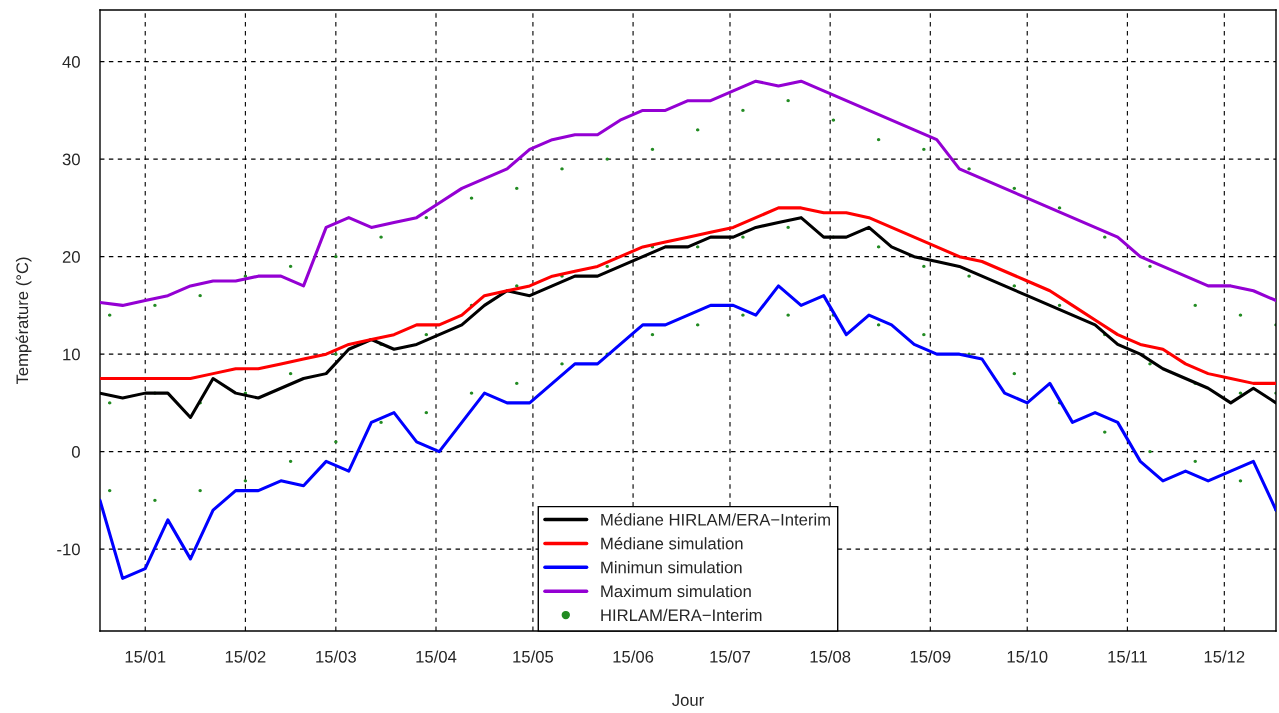 The image size is (1279, 713). I want to click on x-tick-label: 15/06, so click(633, 656).